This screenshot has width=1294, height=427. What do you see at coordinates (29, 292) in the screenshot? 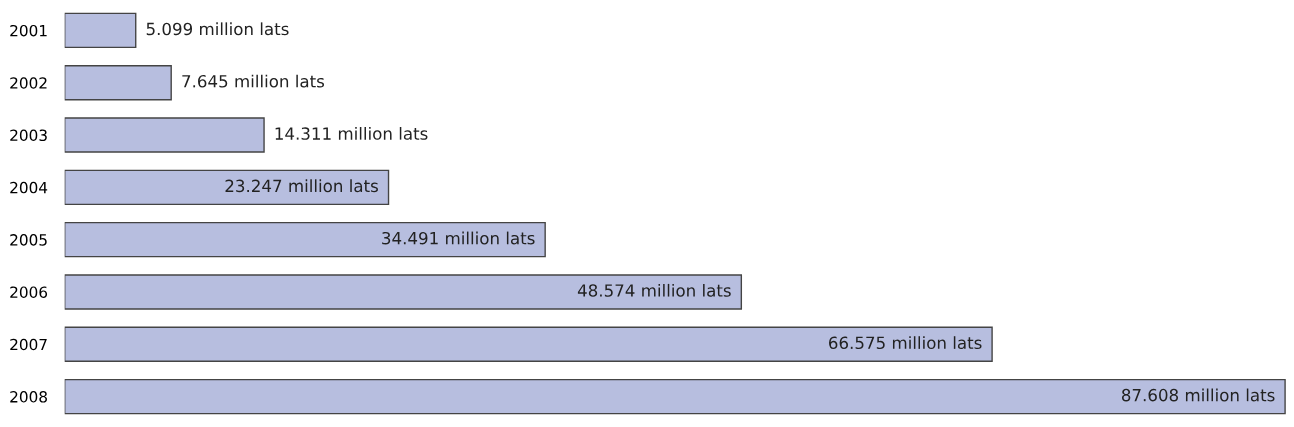
I see `y-tick-label: 2006` at bounding box center [29, 292].